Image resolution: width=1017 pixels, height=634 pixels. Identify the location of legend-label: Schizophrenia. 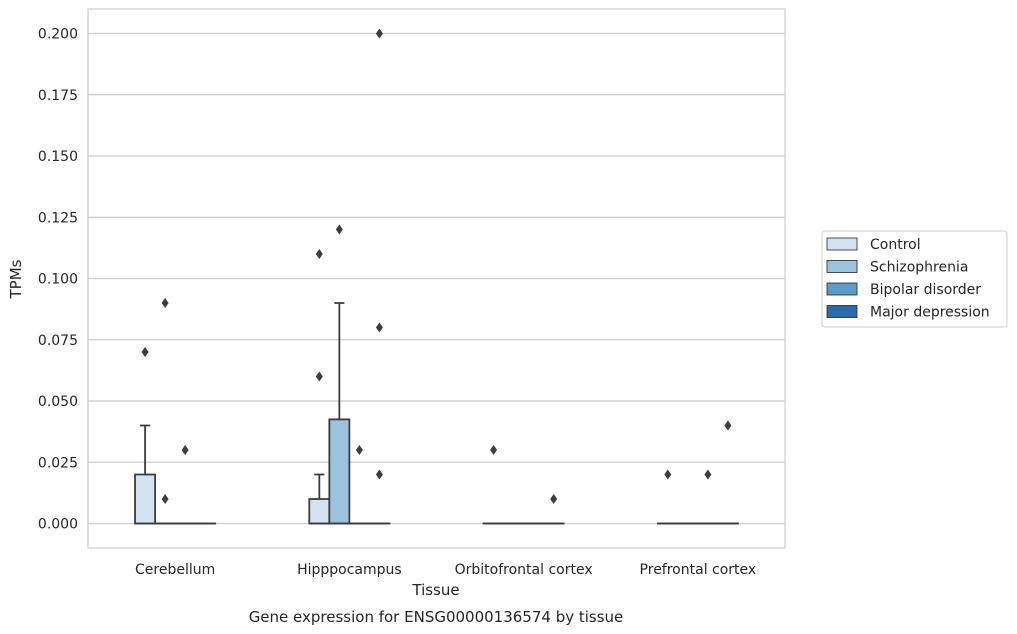
(919, 268).